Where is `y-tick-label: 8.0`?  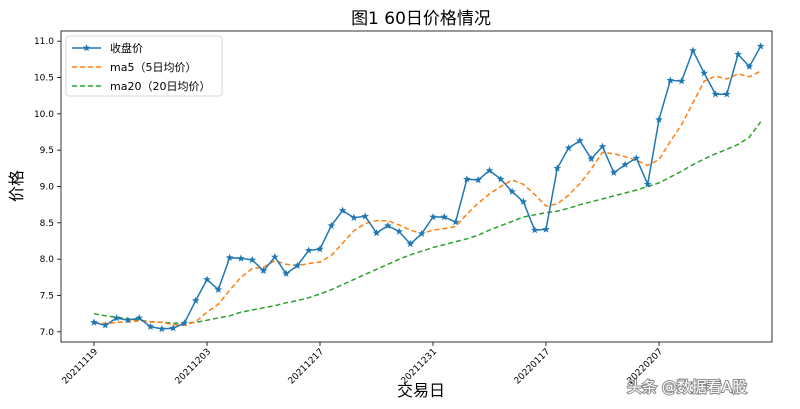
y-tick-label: 8.0 is located at coordinates (47, 260).